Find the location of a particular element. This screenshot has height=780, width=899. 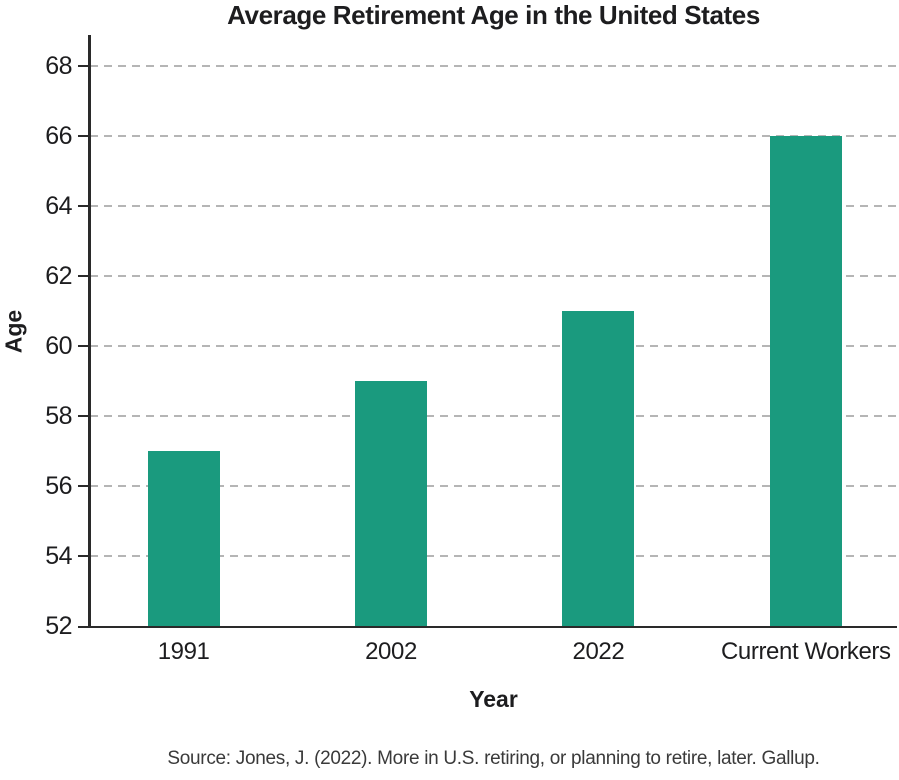

bar-1991 is located at coordinates (183, 538).